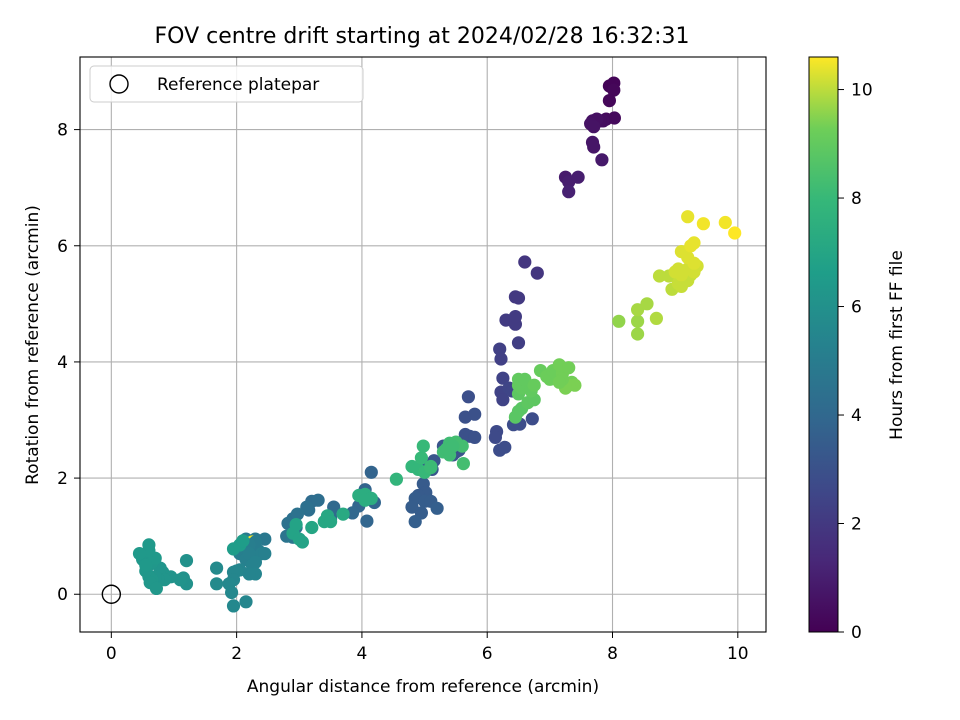  Describe the element at coordinates (487, 654) in the screenshot. I see `x-tick-label: 6` at that location.